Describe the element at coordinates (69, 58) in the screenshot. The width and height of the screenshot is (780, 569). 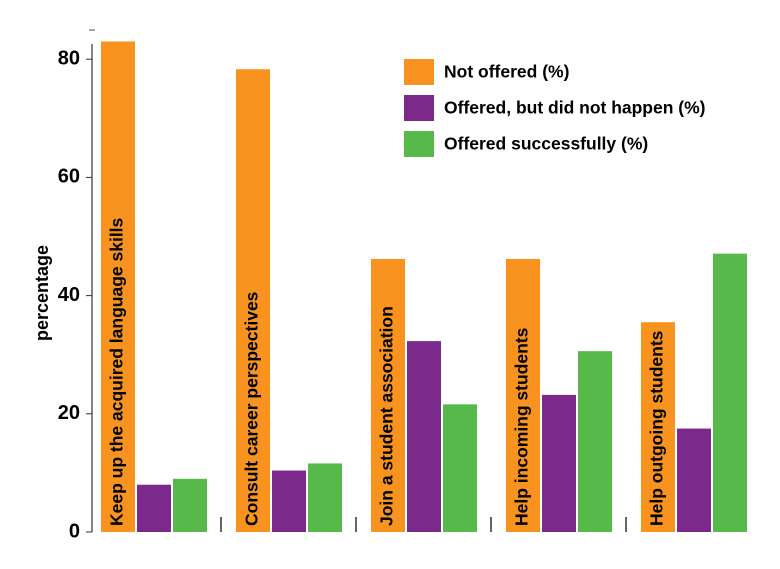
I see `y-tick-label: 80` at that location.